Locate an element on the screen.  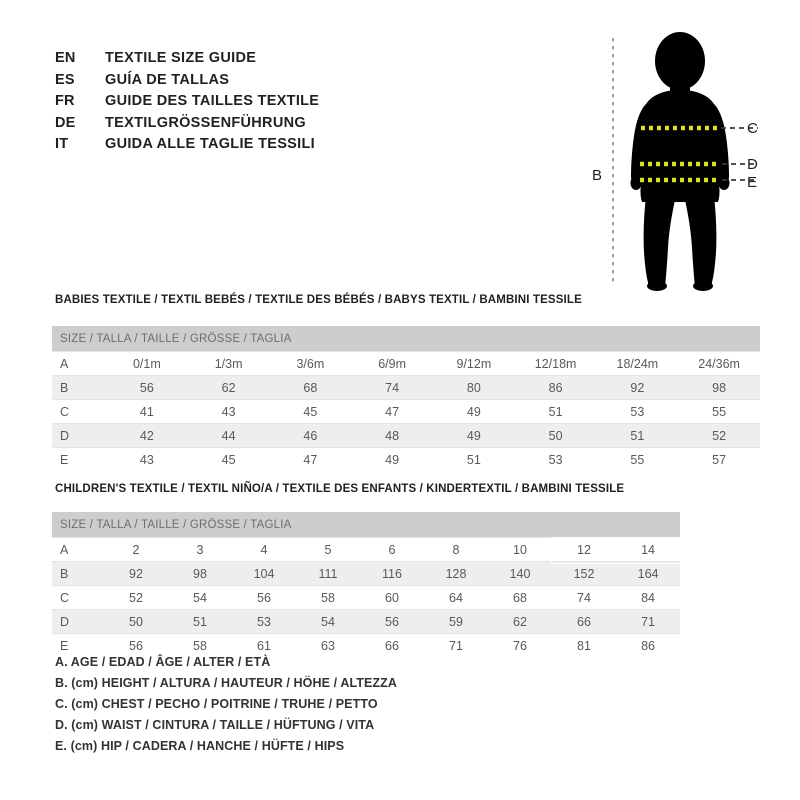
table-cell: 4 is located at coordinates (264, 549).